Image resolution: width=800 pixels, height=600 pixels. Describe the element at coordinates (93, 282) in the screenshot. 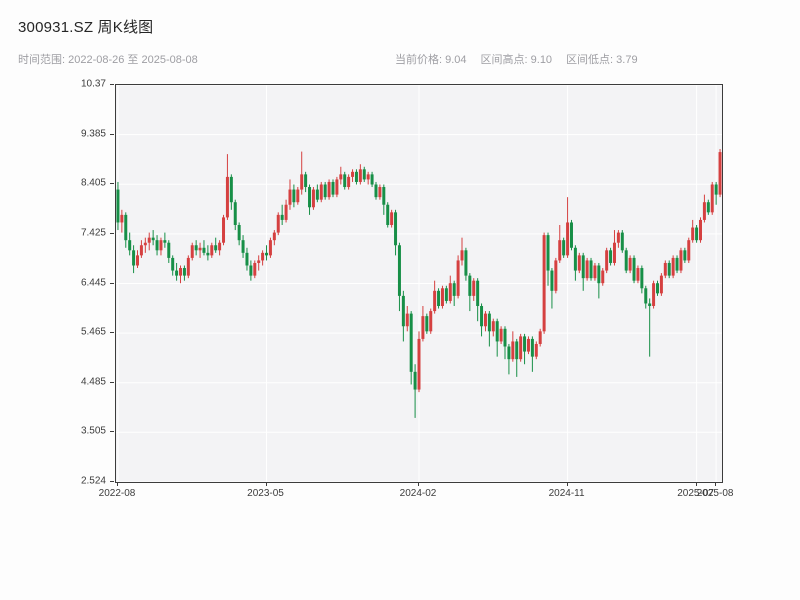

I see `y-tick-label: 6.445` at that location.